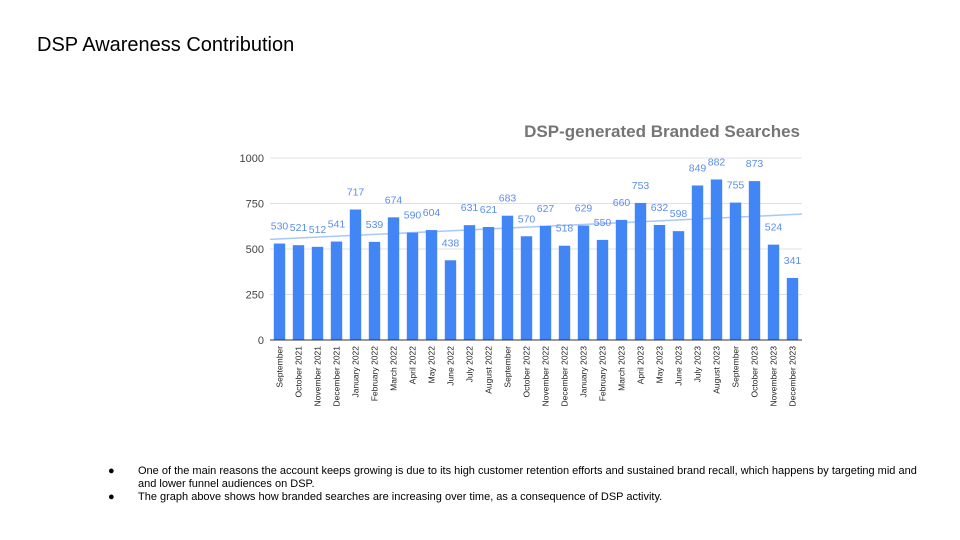 The image size is (960, 540). What do you see at coordinates (793, 376) in the screenshot?
I see `x-tick-label: December 2023` at bounding box center [793, 376].